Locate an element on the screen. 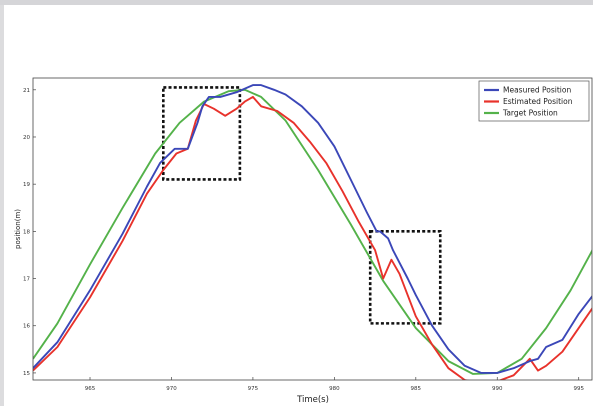 This screenshot has width=593, height=410. x-tick-label: 970 is located at coordinates (171, 389).